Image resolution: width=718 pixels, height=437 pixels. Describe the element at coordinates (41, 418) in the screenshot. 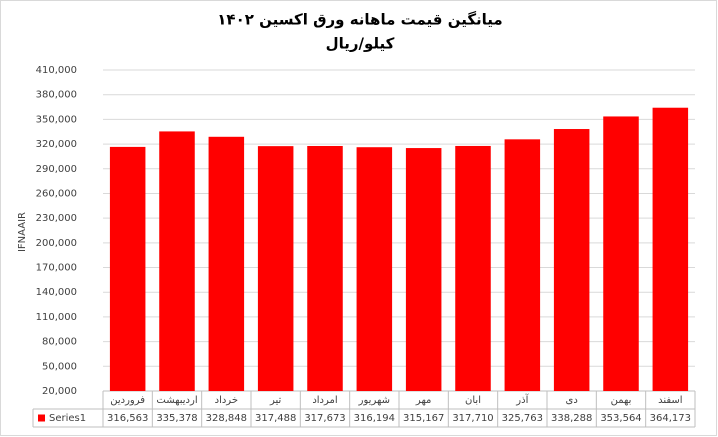

I see `legend-key` at that location.